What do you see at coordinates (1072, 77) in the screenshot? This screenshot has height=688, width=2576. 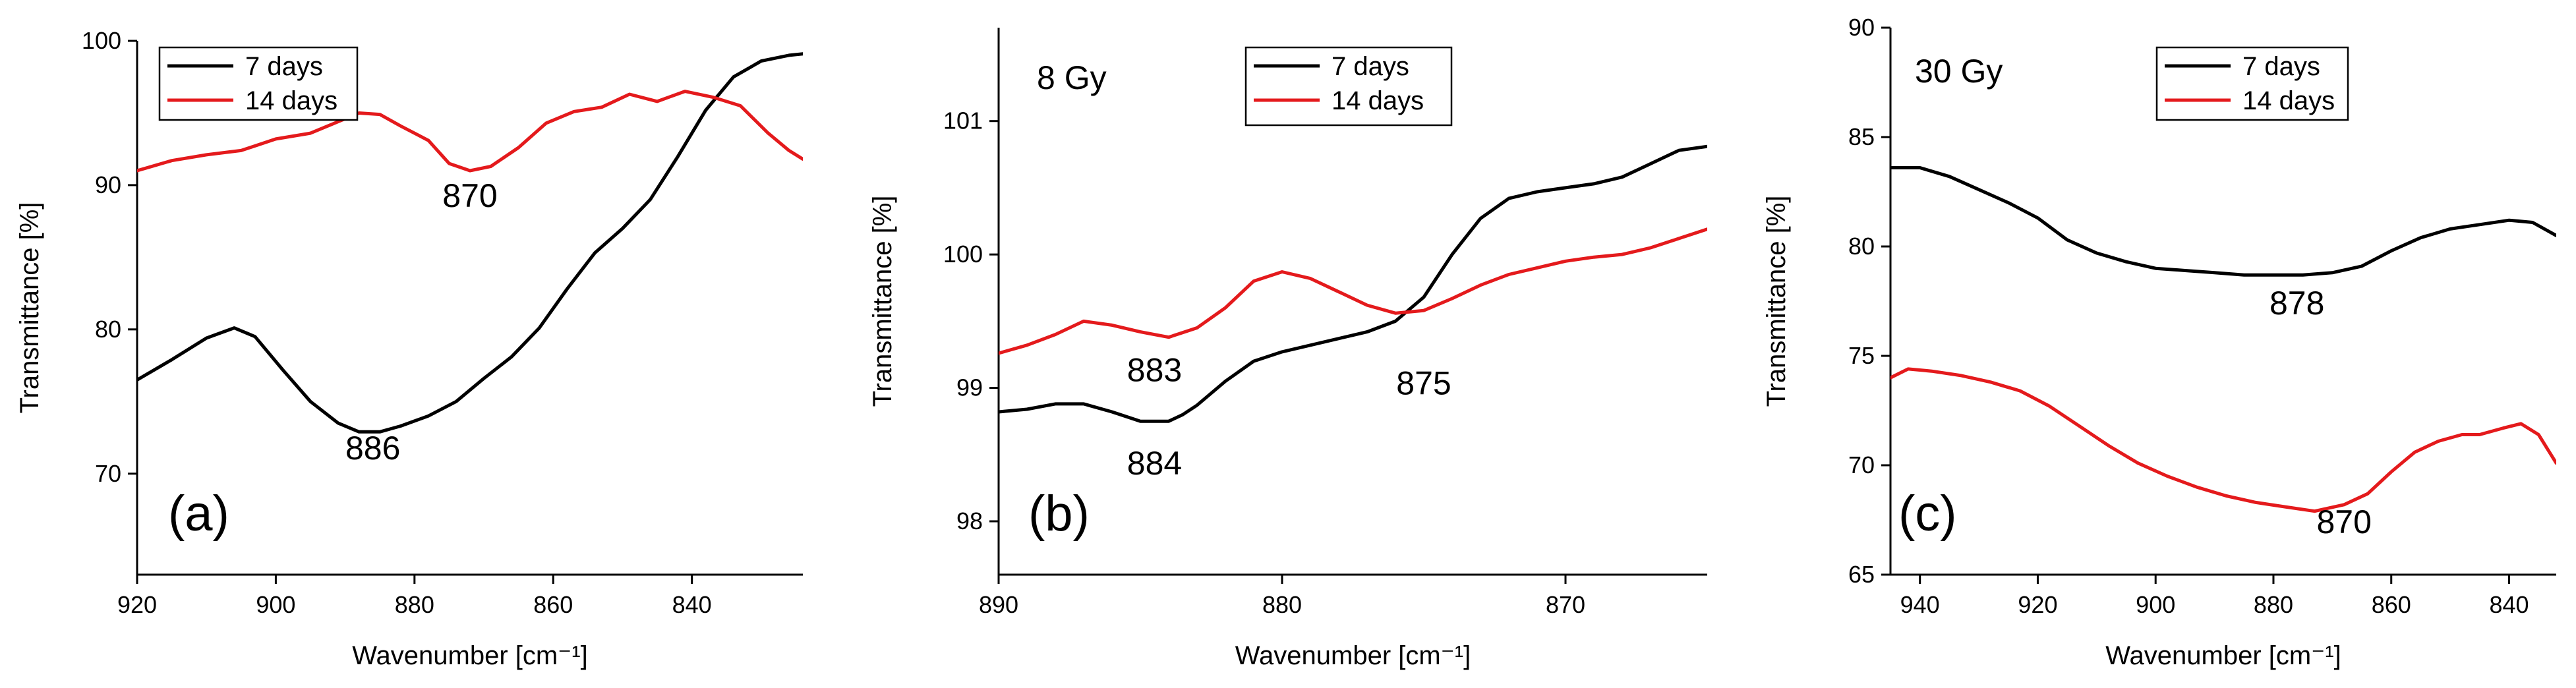 I see `chart-title: 8 Gy` at bounding box center [1072, 77].